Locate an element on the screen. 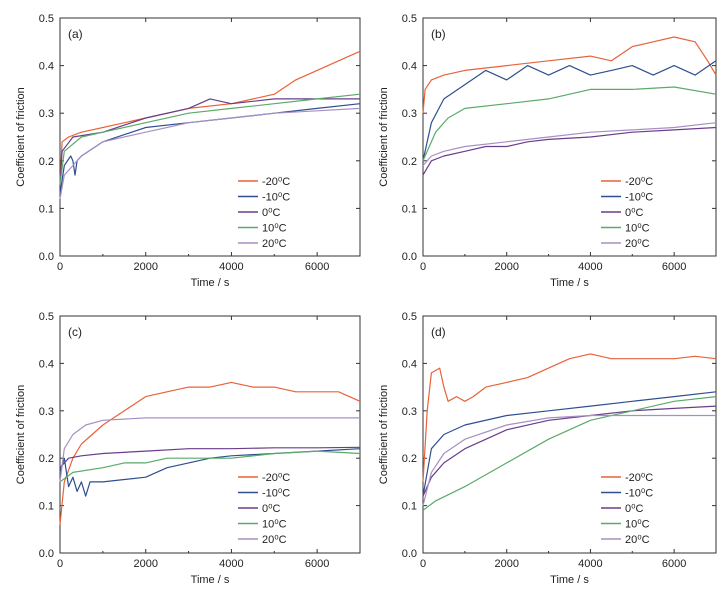 The height and width of the screenshot is (597, 721). panel-label: (c) is located at coordinates (75, 332).